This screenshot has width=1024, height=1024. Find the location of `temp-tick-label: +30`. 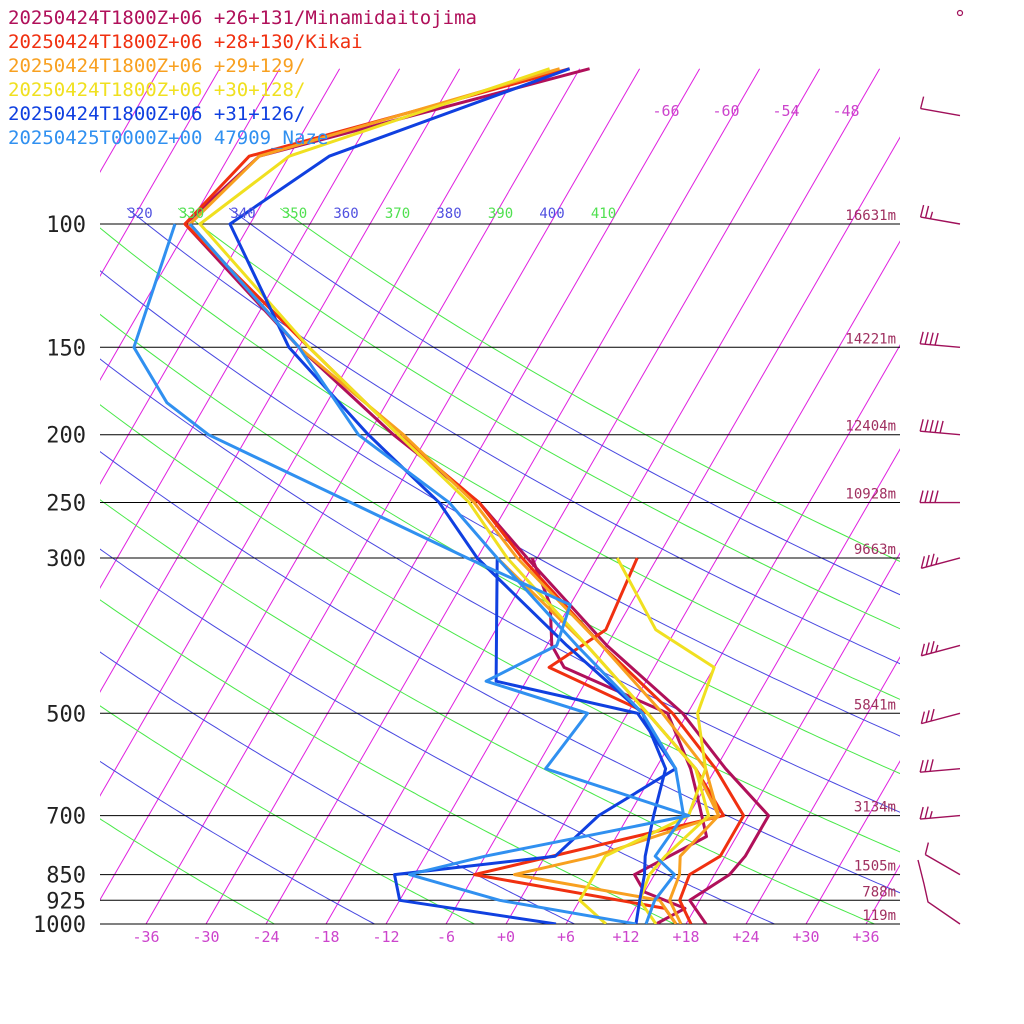

temp-tick-label: +30 is located at coordinates (805, 937).